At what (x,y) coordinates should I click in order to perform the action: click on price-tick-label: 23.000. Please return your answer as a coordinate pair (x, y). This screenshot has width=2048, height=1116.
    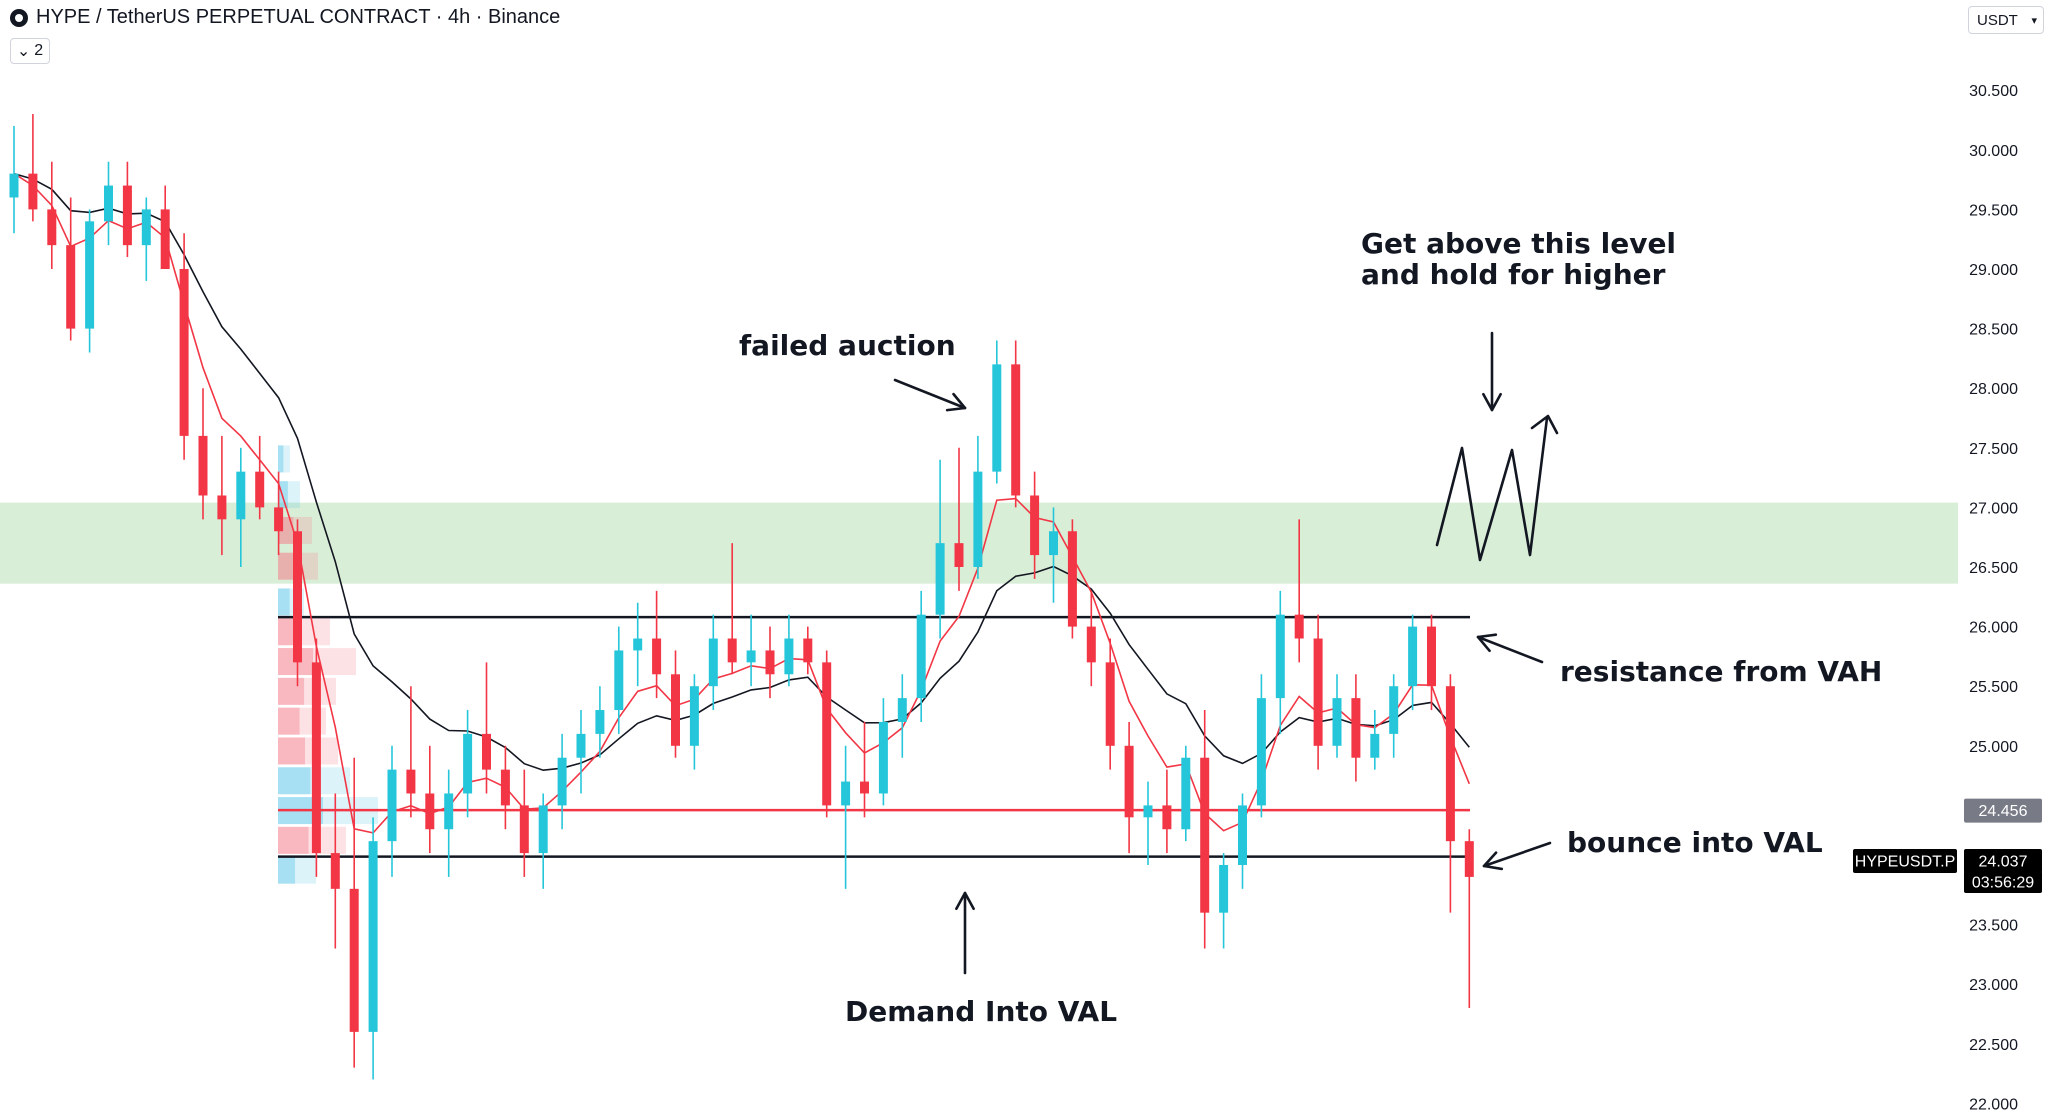
    Looking at the image, I should click on (1993, 985).